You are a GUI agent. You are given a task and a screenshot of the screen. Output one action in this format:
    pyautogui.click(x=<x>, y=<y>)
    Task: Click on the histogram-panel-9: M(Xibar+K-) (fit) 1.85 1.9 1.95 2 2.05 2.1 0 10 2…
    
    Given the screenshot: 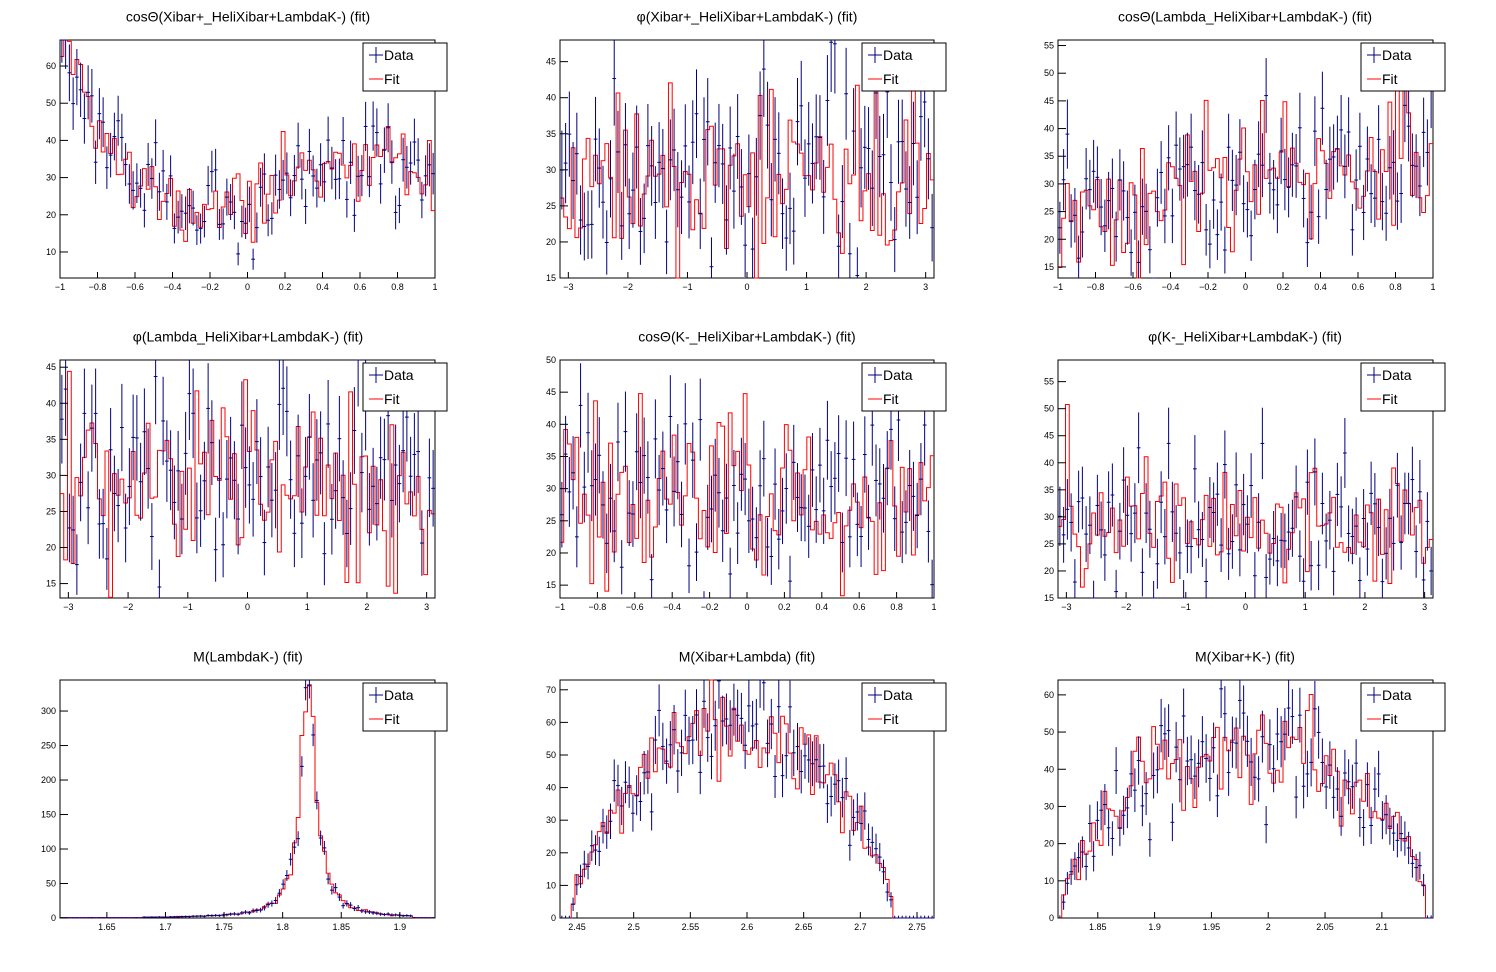 What is the action you would take?
    pyautogui.click(x=1245, y=790)
    